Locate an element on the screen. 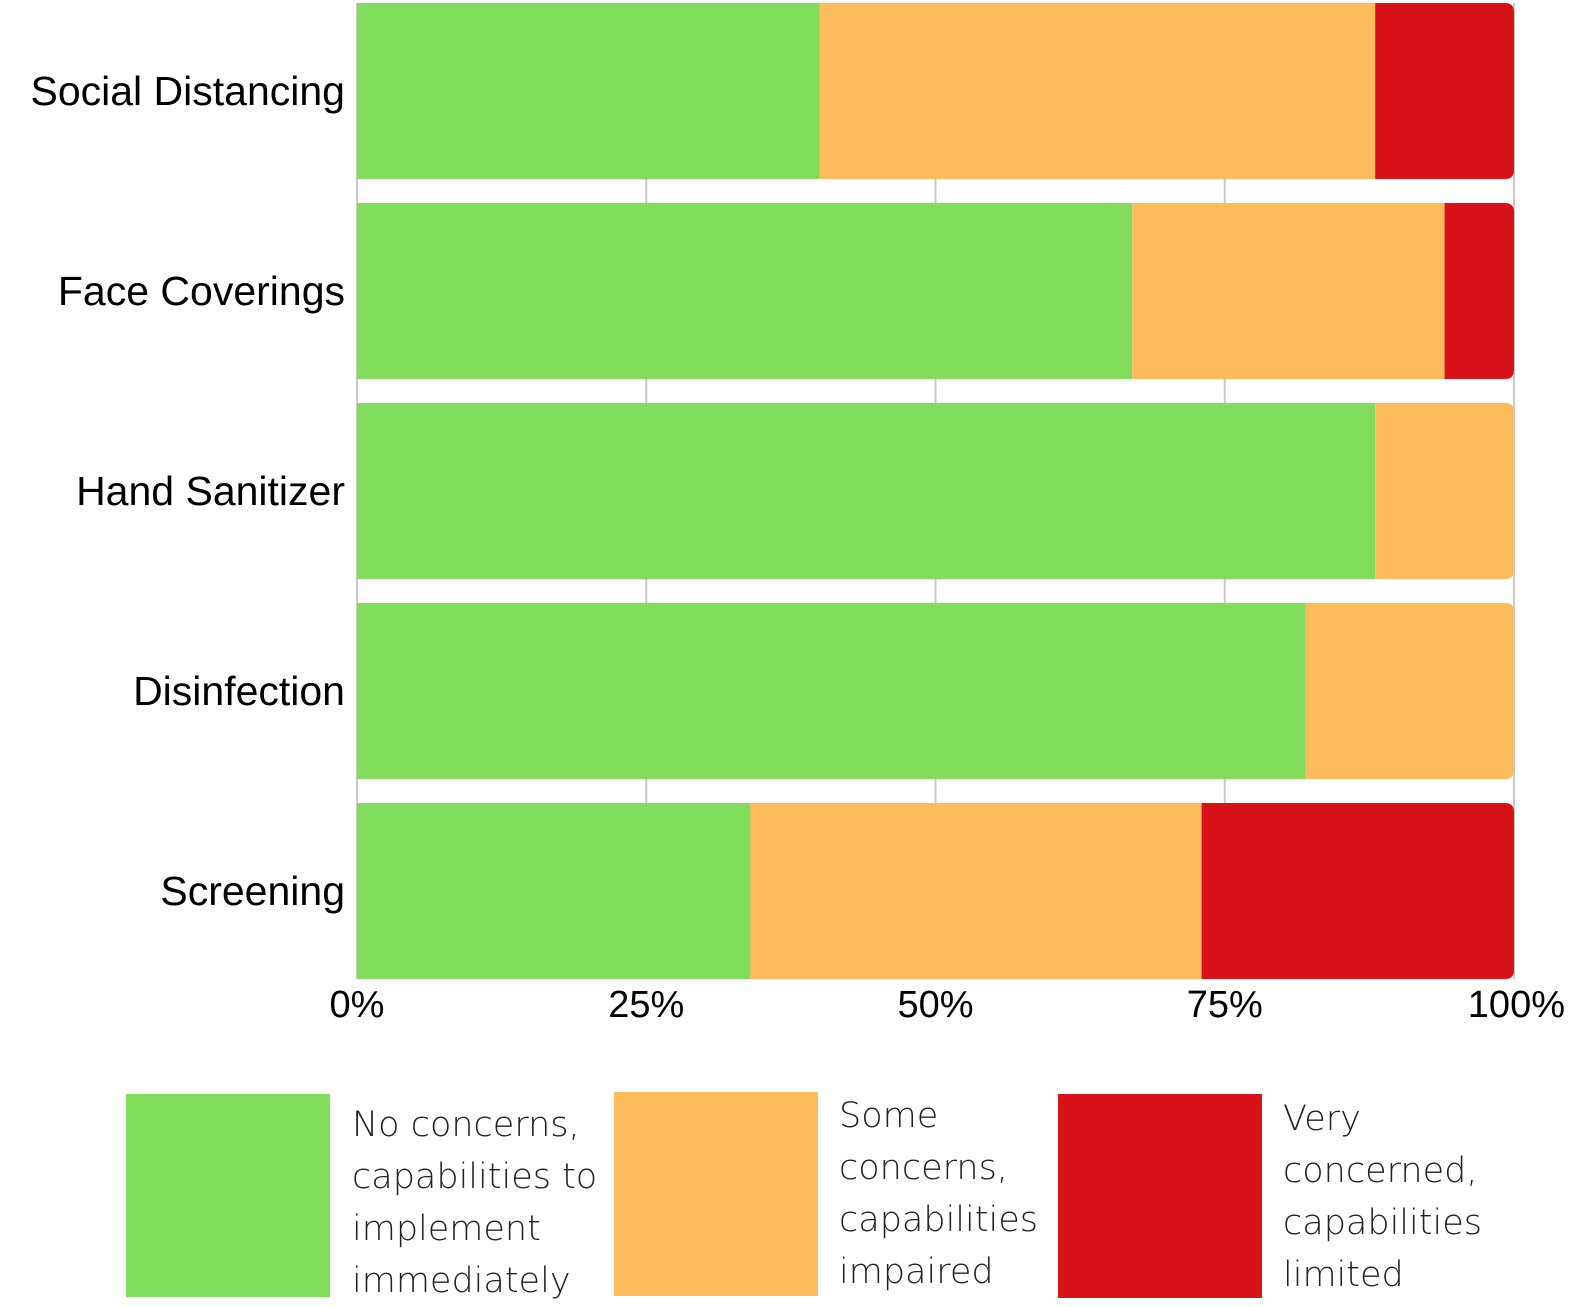 The image size is (1570, 1307). category-label: Screening is located at coordinates (252, 891).